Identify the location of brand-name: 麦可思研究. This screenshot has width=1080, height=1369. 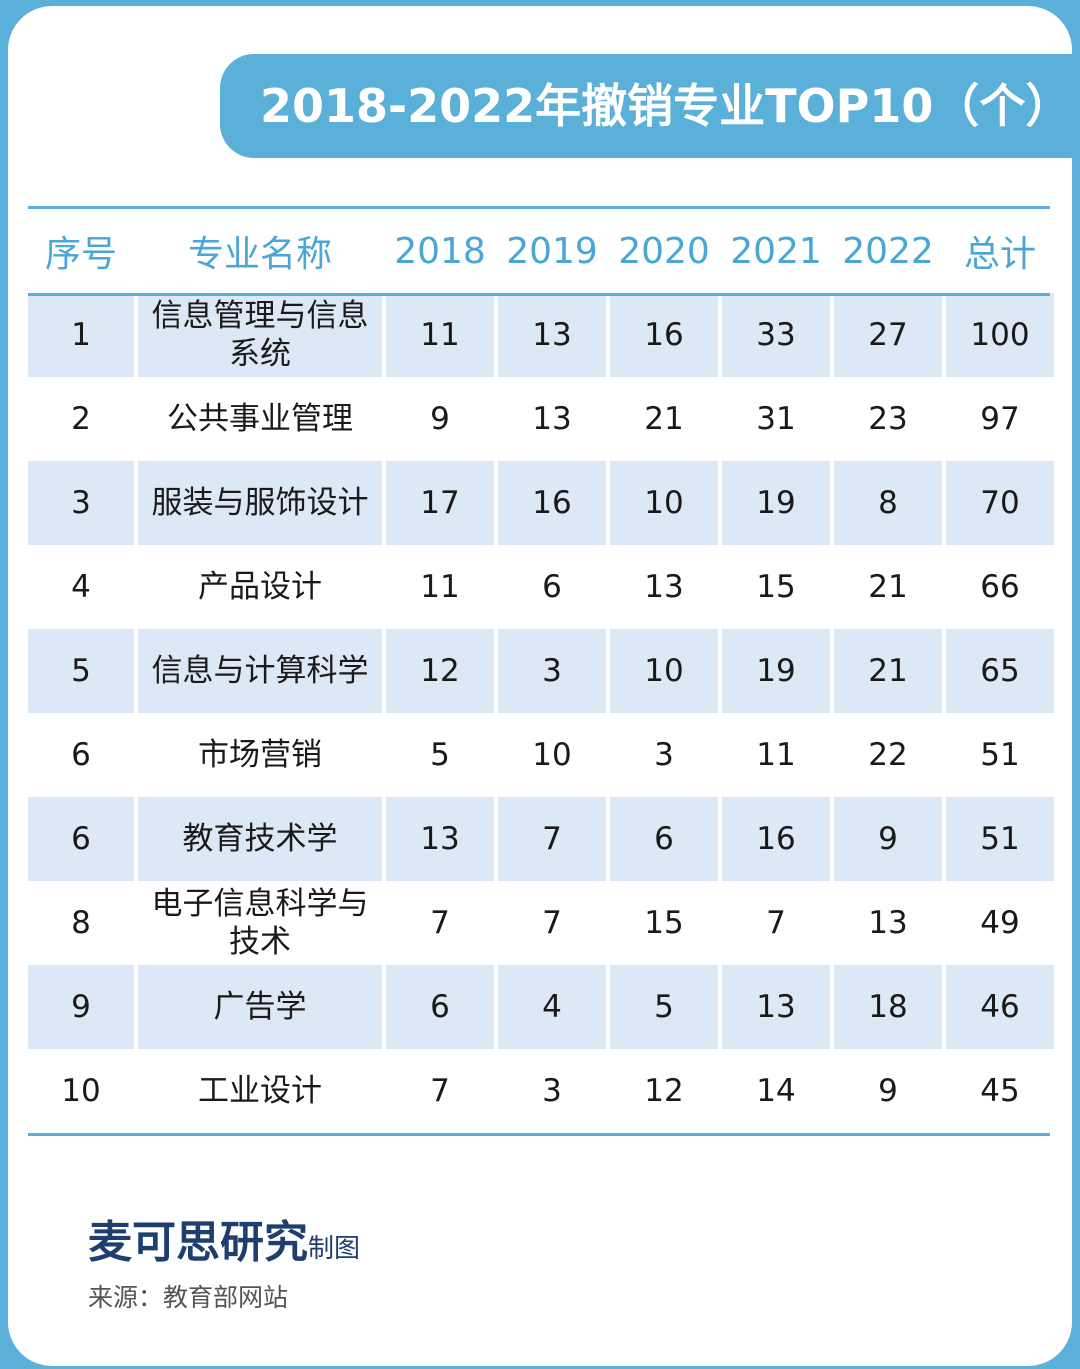
(198, 1242).